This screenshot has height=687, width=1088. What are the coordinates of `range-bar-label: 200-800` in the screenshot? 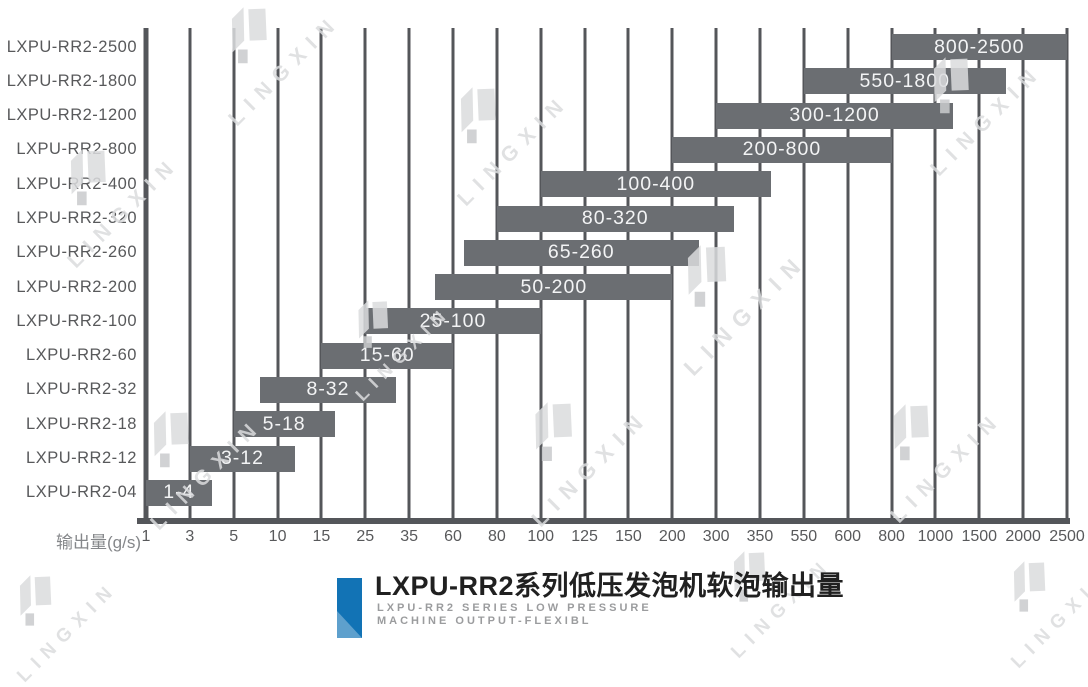 It's located at (782, 149).